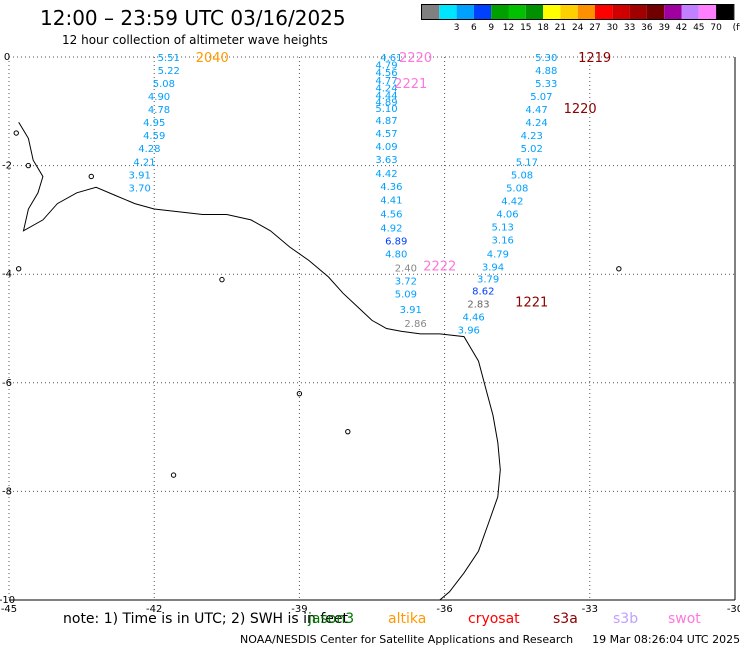  Describe the element at coordinates (664, 28) in the screenshot. I see `legend-label: 39` at that location.